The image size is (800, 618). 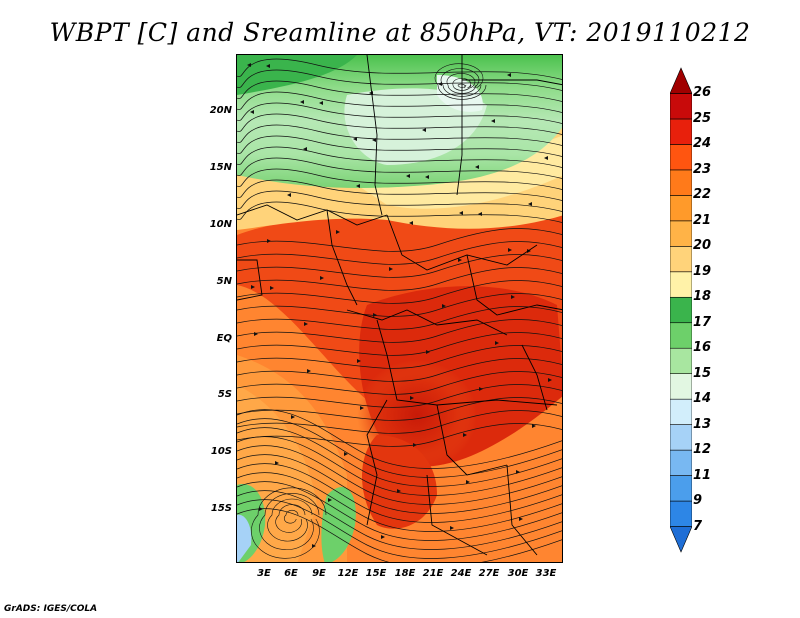 I want to click on colorbar-label: 20, so click(x=702, y=246).